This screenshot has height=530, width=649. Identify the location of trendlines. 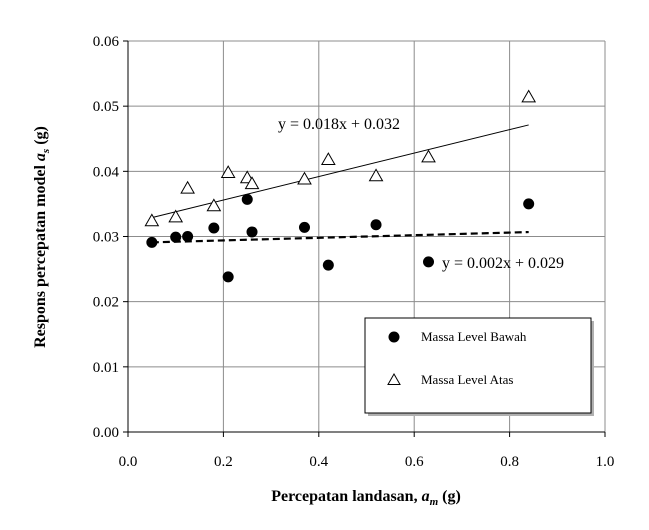
(340, 184).